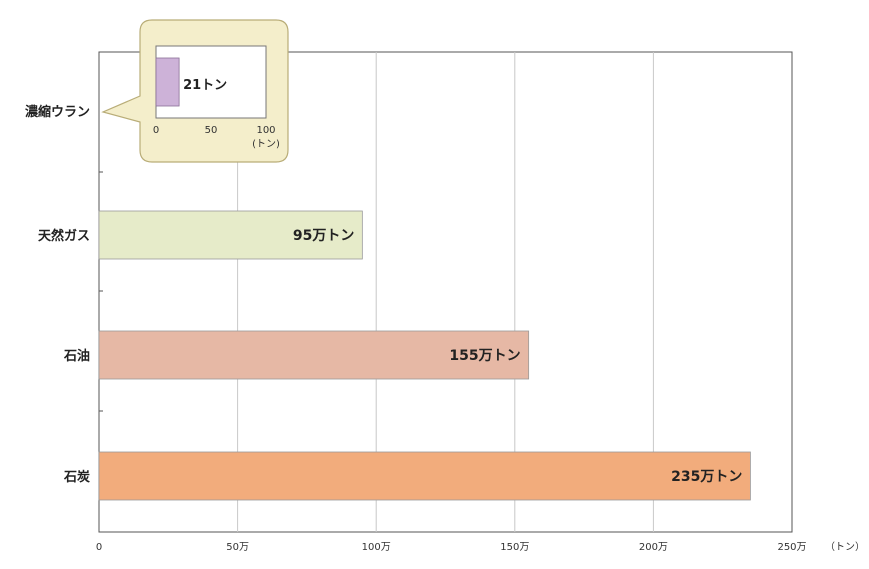 The height and width of the screenshot is (569, 869). What do you see at coordinates (323, 236) in the screenshot?
I see `bar-data-label: 95万トン` at bounding box center [323, 236].